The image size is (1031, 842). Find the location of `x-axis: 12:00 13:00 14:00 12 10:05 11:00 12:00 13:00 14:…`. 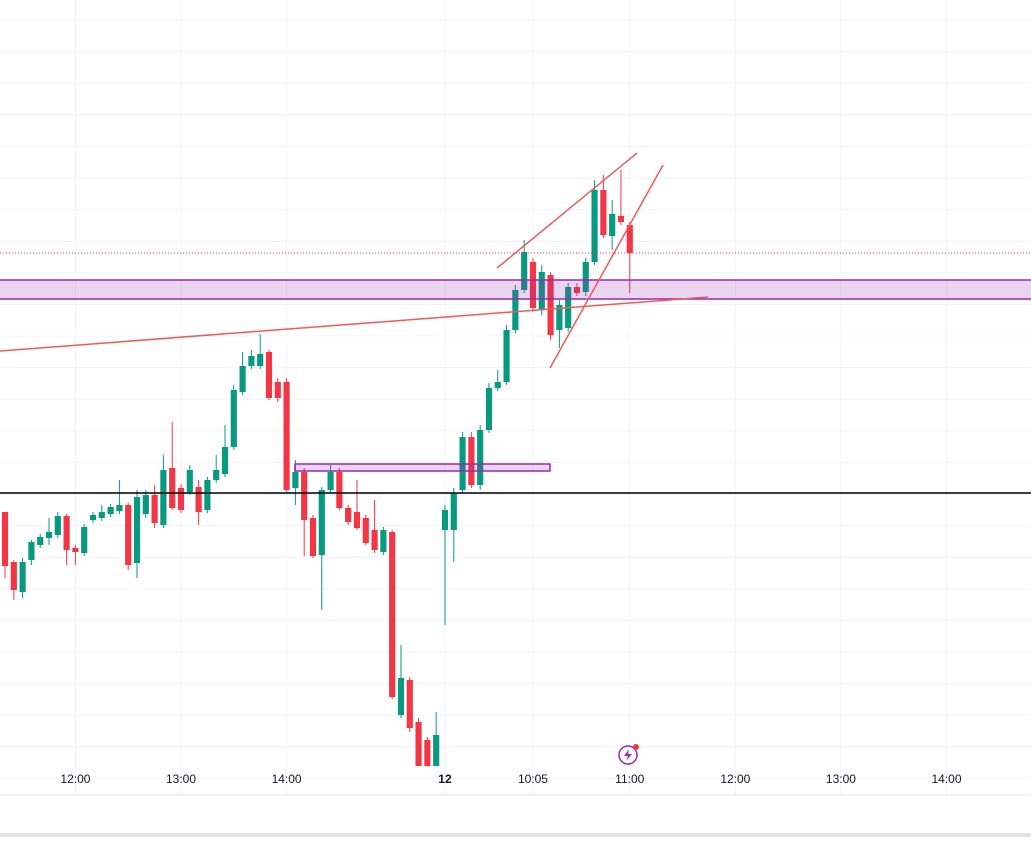

x-axis: 12:00 13:00 14:00 12 10:05 11:00 12:00 13:00 14:… is located at coordinates (510, 779).